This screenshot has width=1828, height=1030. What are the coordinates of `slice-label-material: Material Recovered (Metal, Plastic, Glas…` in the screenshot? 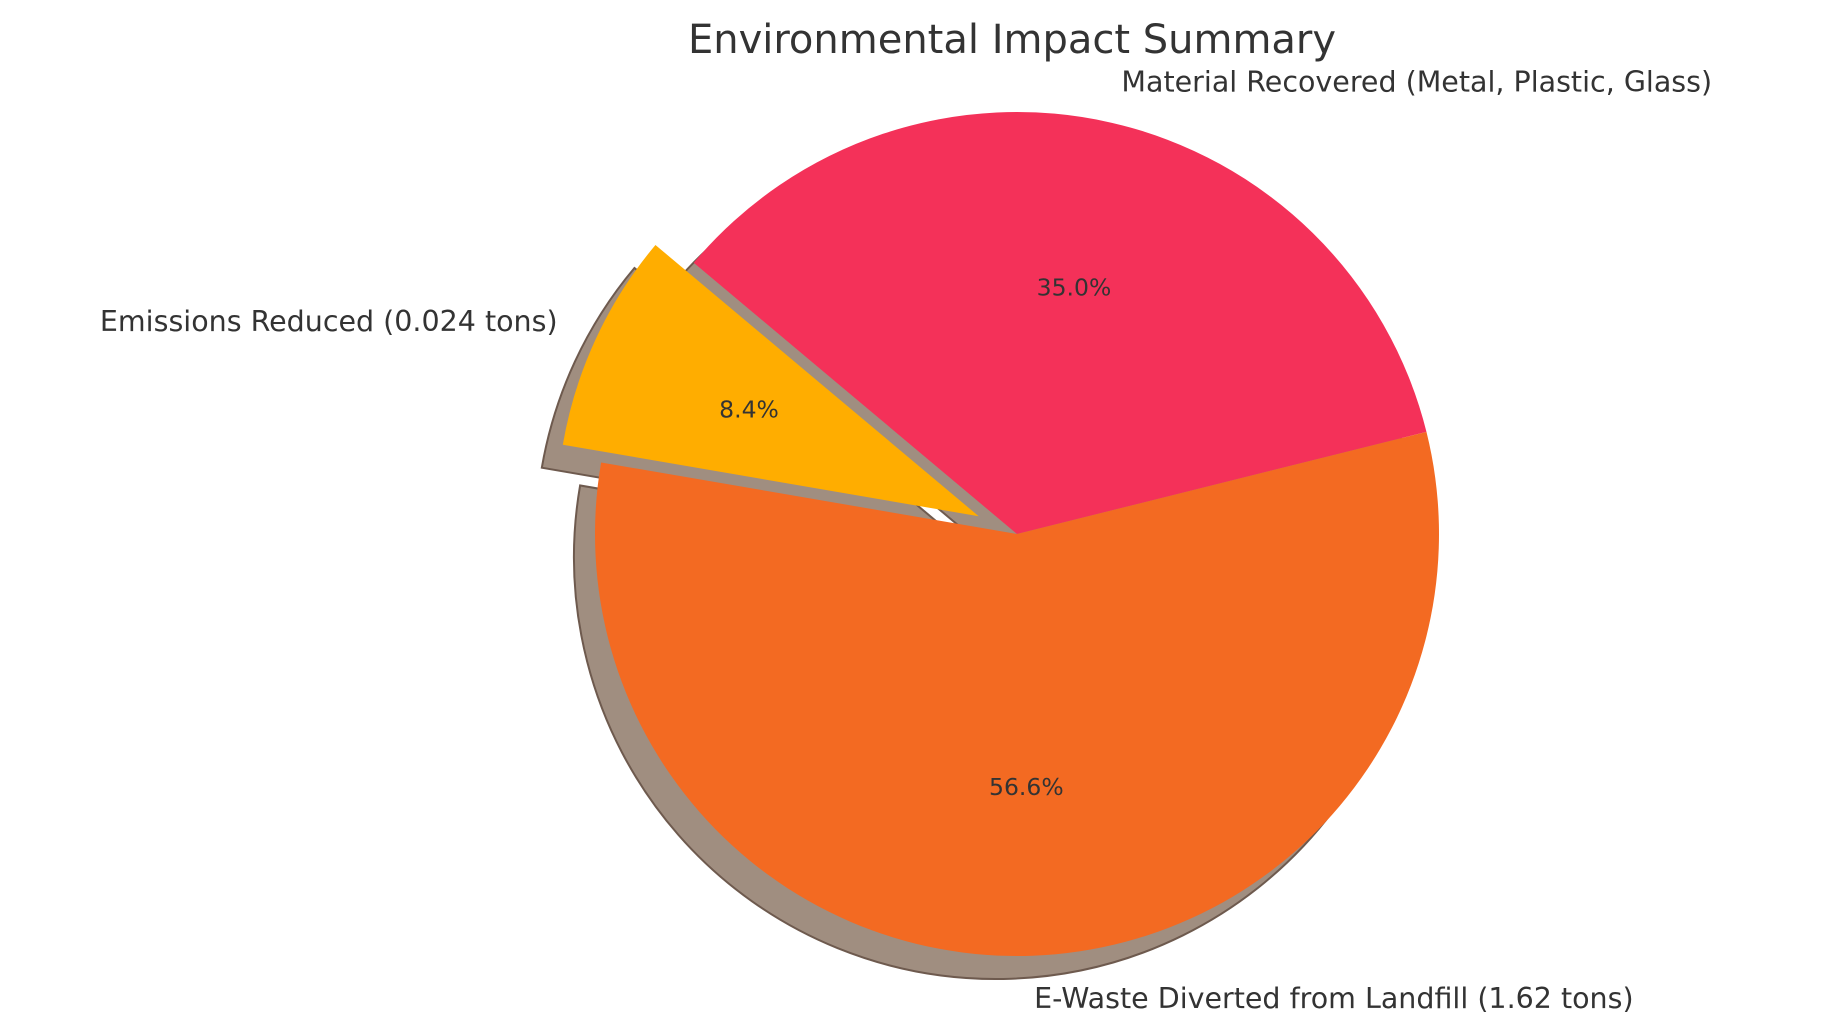 It's located at (1416, 82).